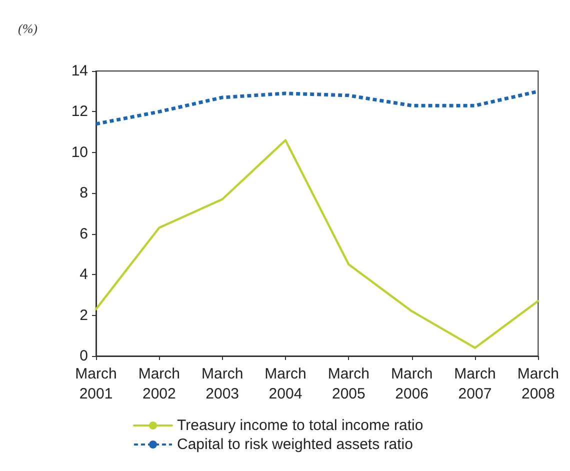  Describe the element at coordinates (84, 356) in the screenshot. I see `y-tick-label: 0` at that location.